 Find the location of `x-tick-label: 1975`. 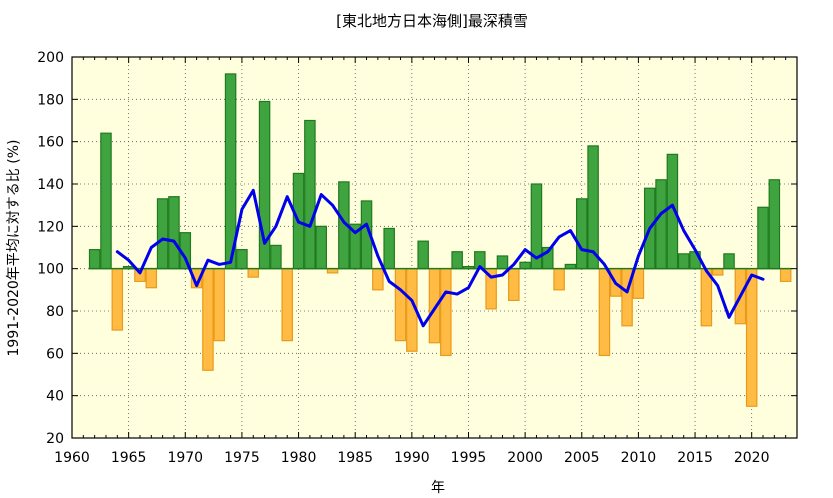

x-tick-label: 1975 is located at coordinates (242, 458).